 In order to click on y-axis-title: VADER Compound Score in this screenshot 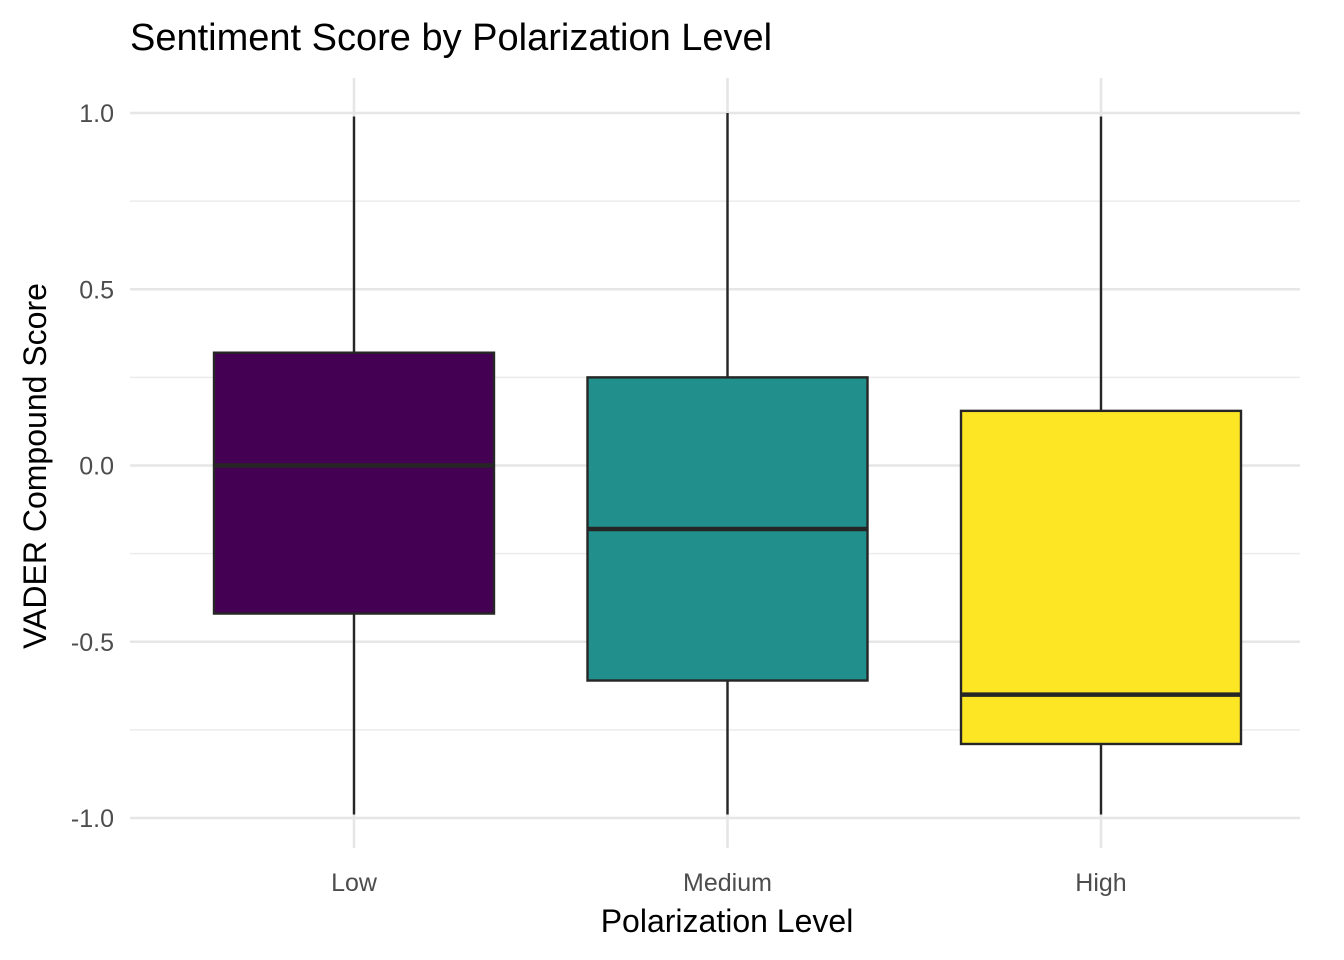, I will do `click(35, 466)`.